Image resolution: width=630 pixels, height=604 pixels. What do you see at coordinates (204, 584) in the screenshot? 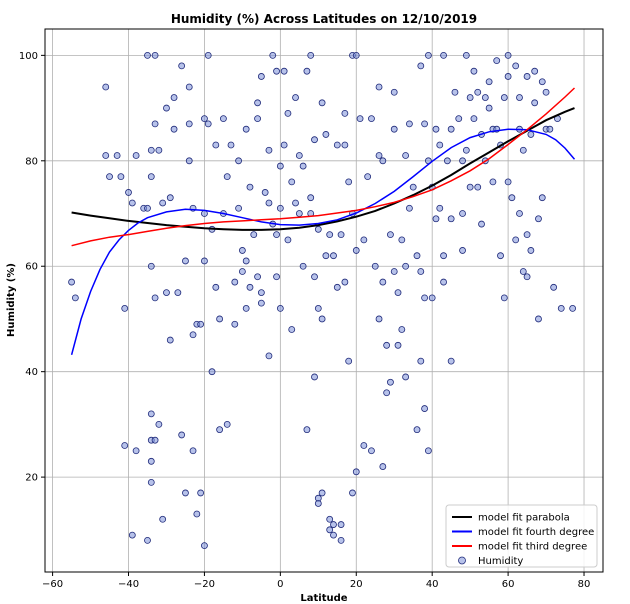
I see `x-tick-label: −20` at bounding box center [204, 584].